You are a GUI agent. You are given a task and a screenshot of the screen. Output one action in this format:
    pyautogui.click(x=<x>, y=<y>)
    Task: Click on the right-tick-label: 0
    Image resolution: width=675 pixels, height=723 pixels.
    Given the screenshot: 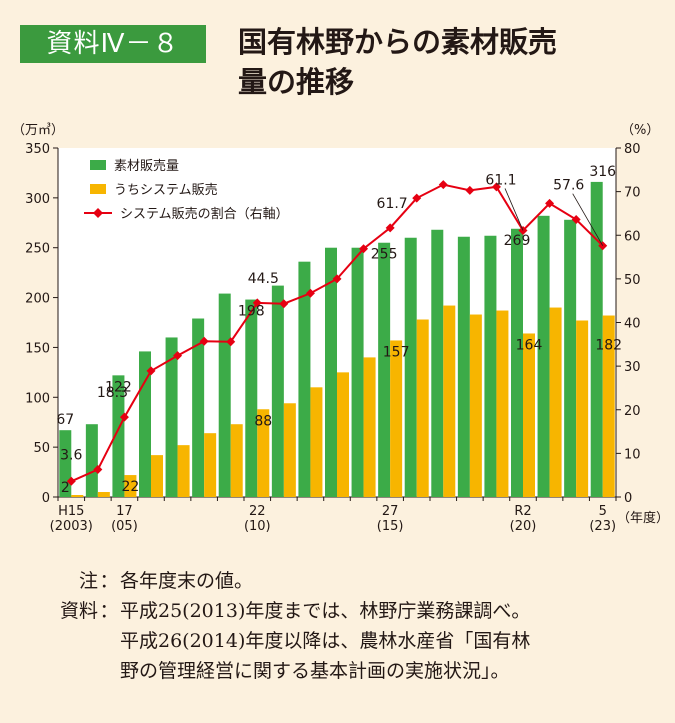 What is the action you would take?
    pyautogui.click(x=628, y=498)
    